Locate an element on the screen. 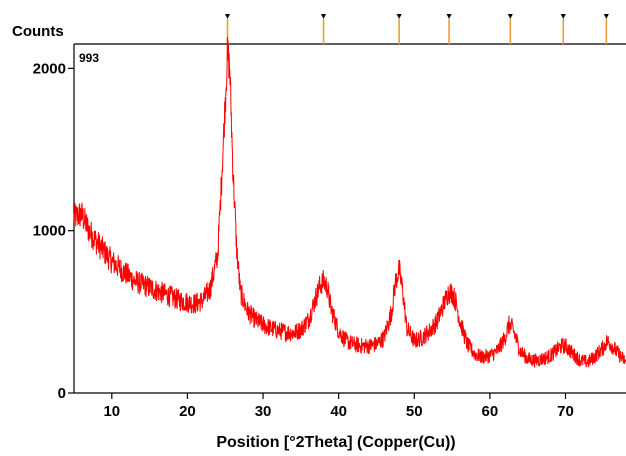 The width and height of the screenshot is (626, 456). y-axis-ticks: 0 1000 2000 is located at coordinates (53, 231).